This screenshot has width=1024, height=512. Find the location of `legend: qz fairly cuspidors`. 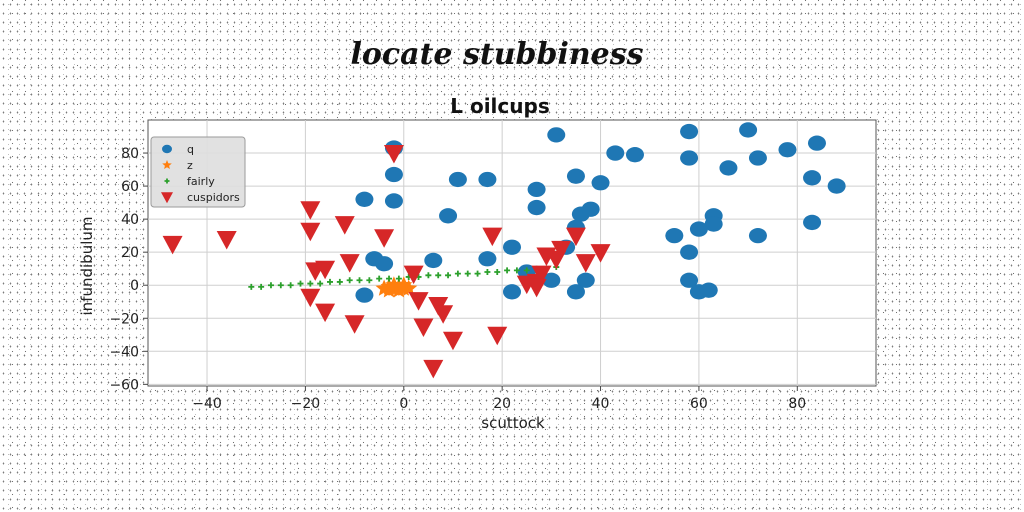

legend: qz fairly cuspidors is located at coordinates (198, 172).